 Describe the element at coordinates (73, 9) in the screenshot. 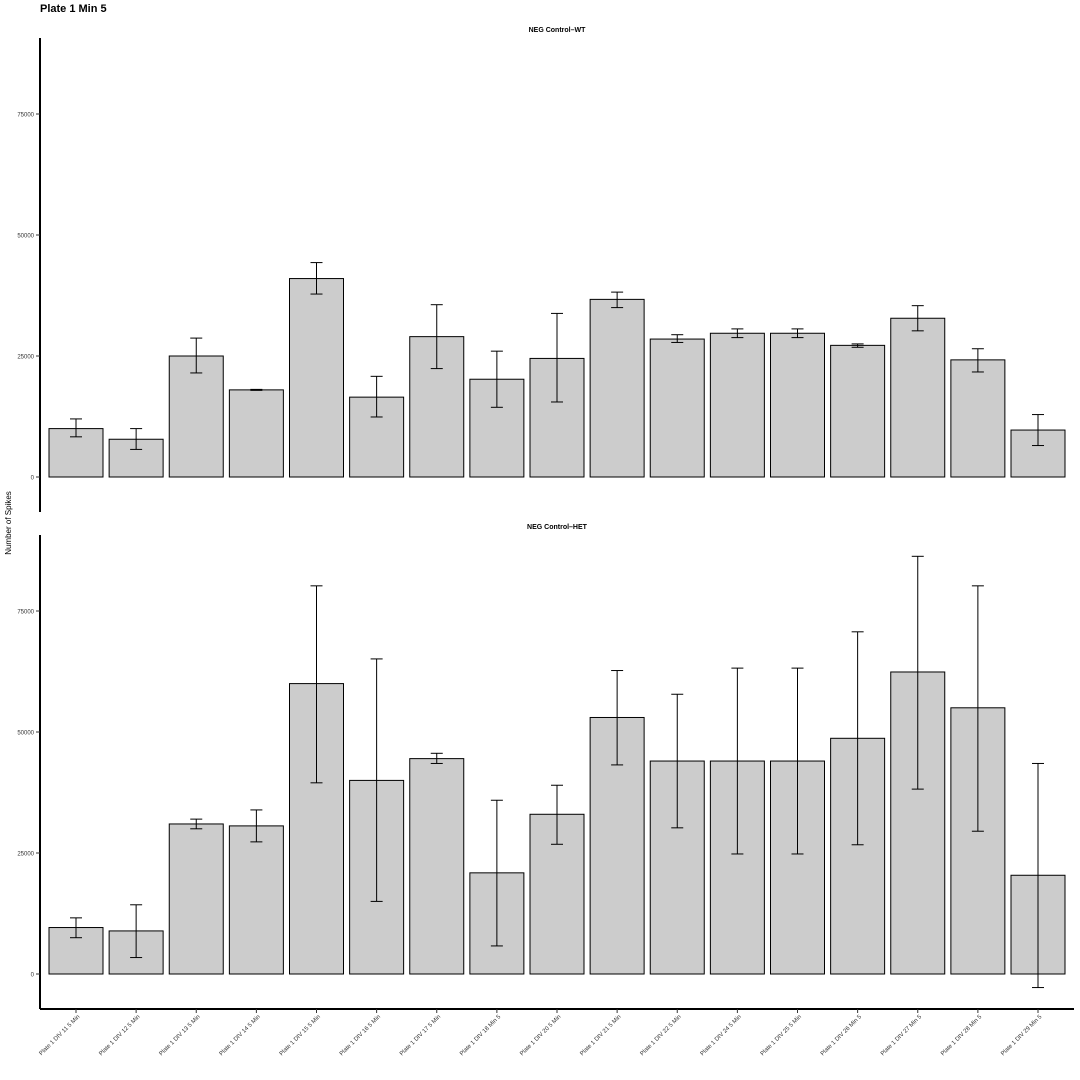

I see `plot-title: Plate 1 Min 5` at that location.